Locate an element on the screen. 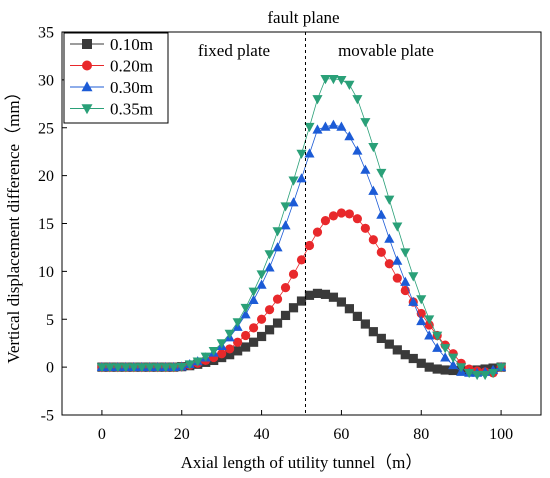 This screenshot has height=478, width=550. legend-label-0: 0.10m is located at coordinates (131, 44).